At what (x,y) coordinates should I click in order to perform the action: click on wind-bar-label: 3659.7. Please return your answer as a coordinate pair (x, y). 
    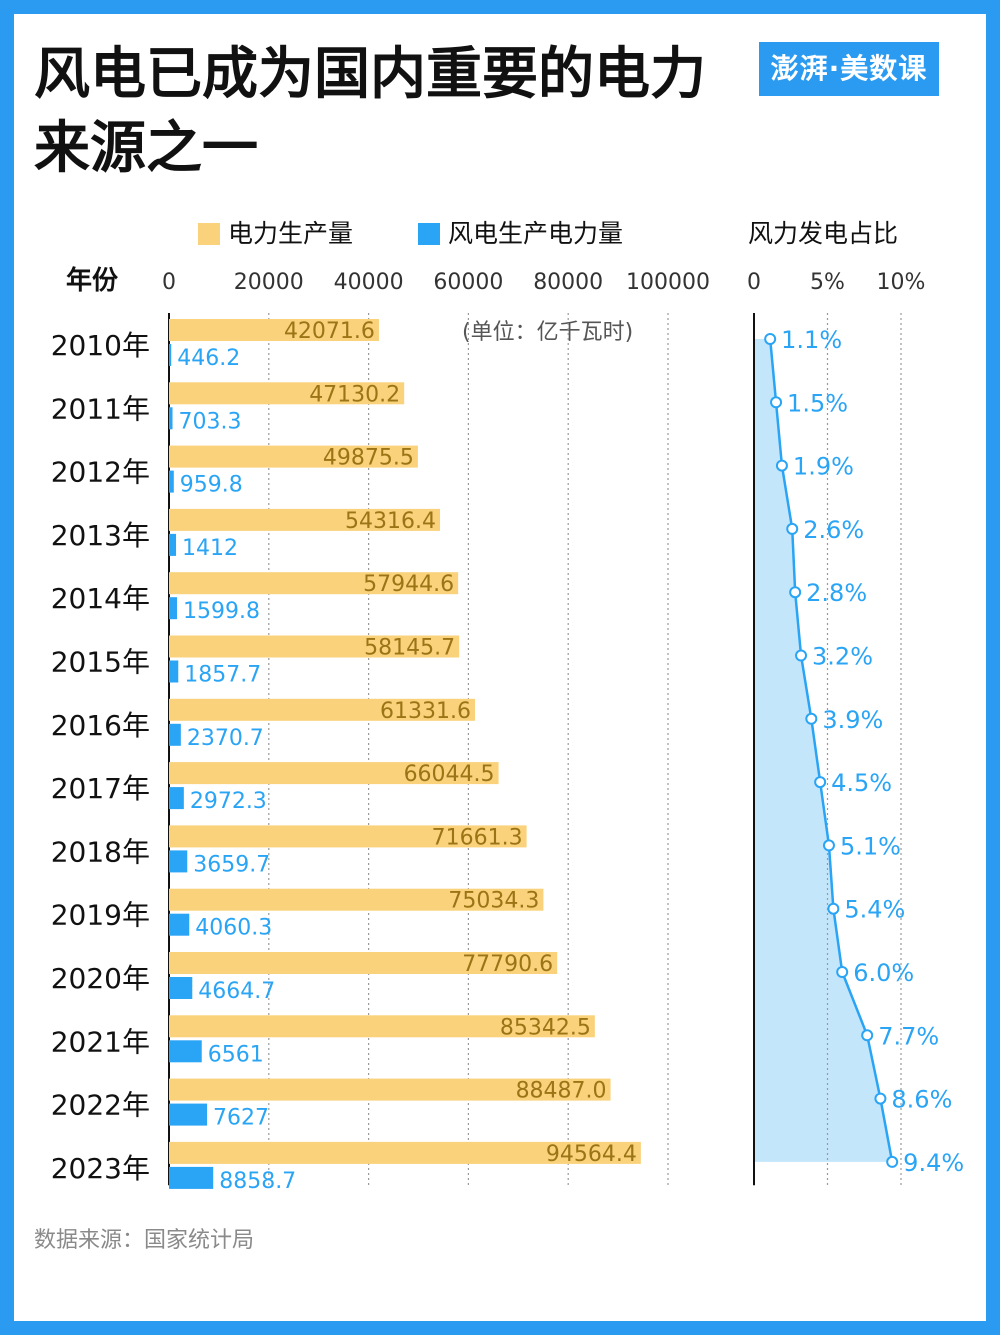
    Looking at the image, I should click on (231, 864).